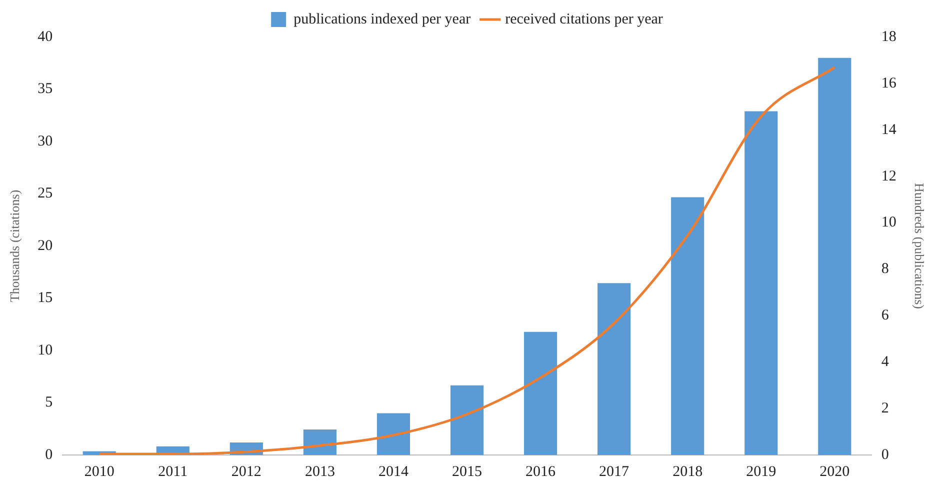  Describe the element at coordinates (173, 472) in the screenshot. I see `x-tick-label: 2011` at that location.